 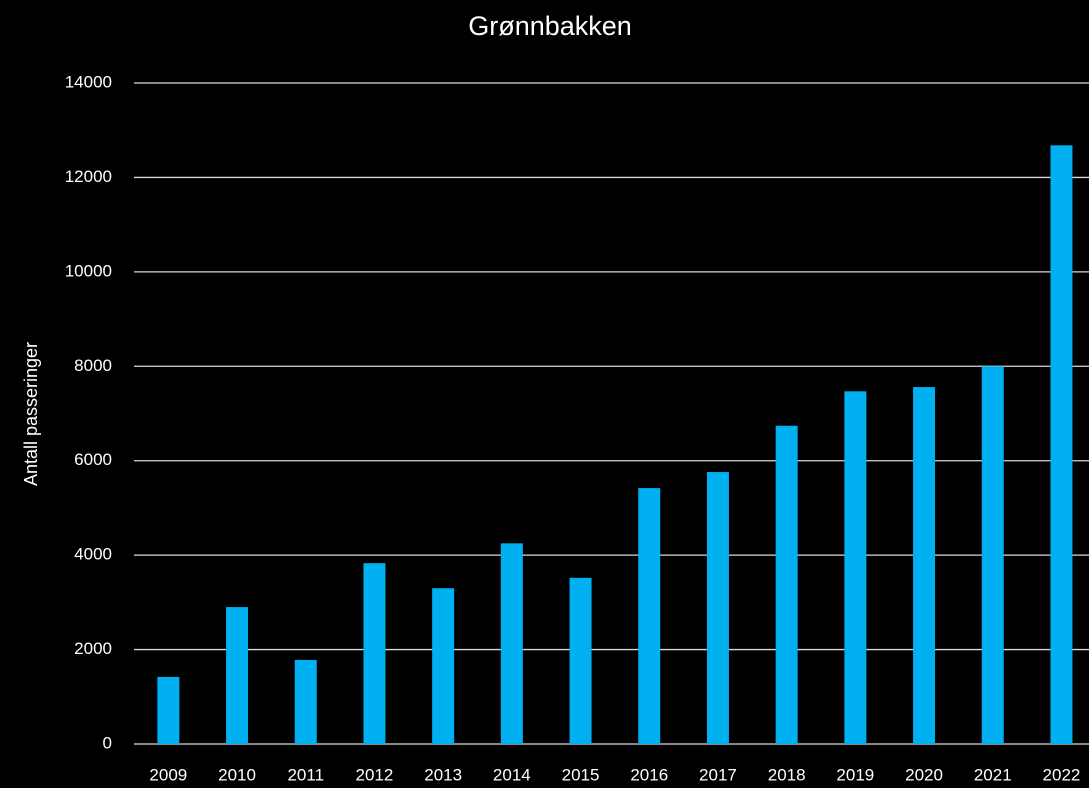 What do you see at coordinates (787, 774) in the screenshot?
I see `x-tick-label: 2018` at bounding box center [787, 774].